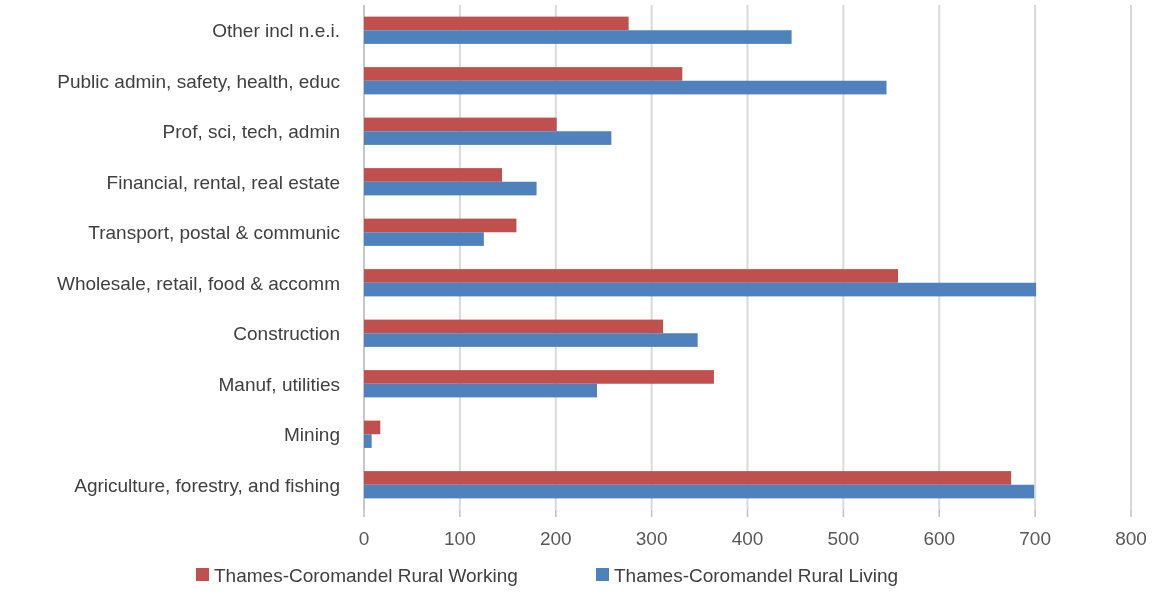 This screenshot has height=594, width=1155. What do you see at coordinates (555, 538) in the screenshot?
I see `x-tick-label: 200` at bounding box center [555, 538].